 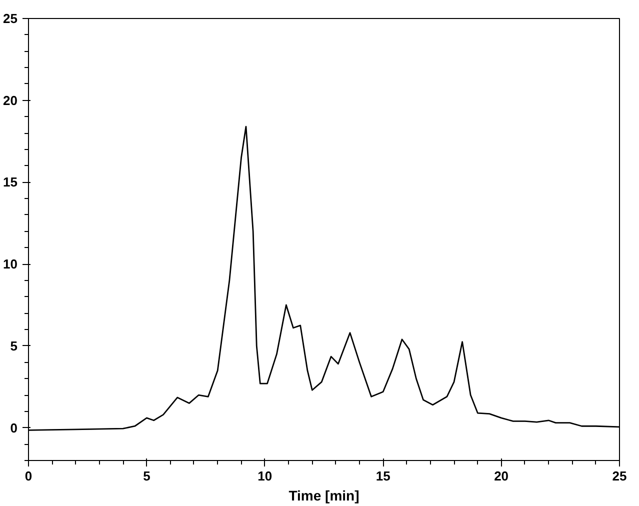 What do you see at coordinates (10, 182) in the screenshot?
I see `y-tick-label: 15` at bounding box center [10, 182].